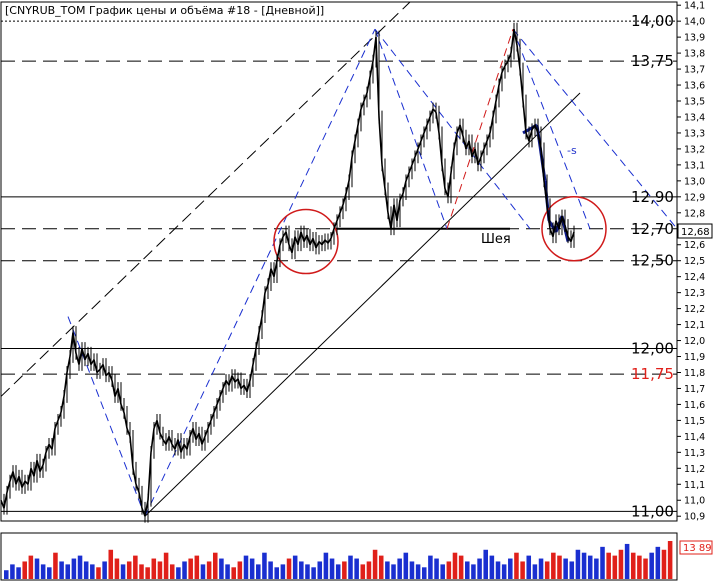  I want to click on y-tick-label: 13,4, so click(694, 117).